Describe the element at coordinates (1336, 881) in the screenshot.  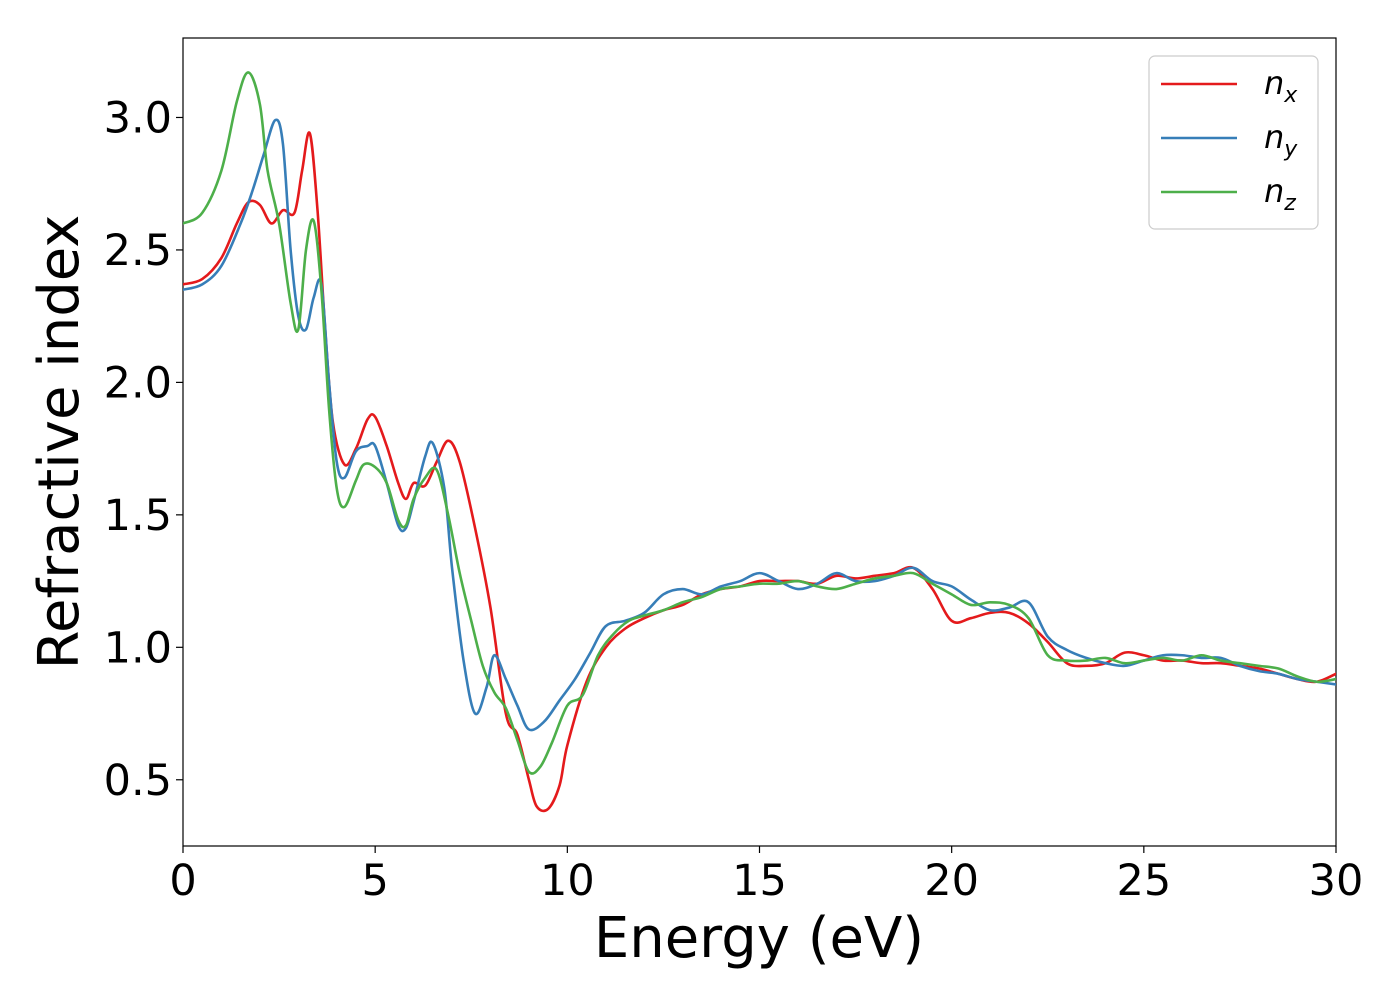
I see `x-tick-label: 30` at that location.